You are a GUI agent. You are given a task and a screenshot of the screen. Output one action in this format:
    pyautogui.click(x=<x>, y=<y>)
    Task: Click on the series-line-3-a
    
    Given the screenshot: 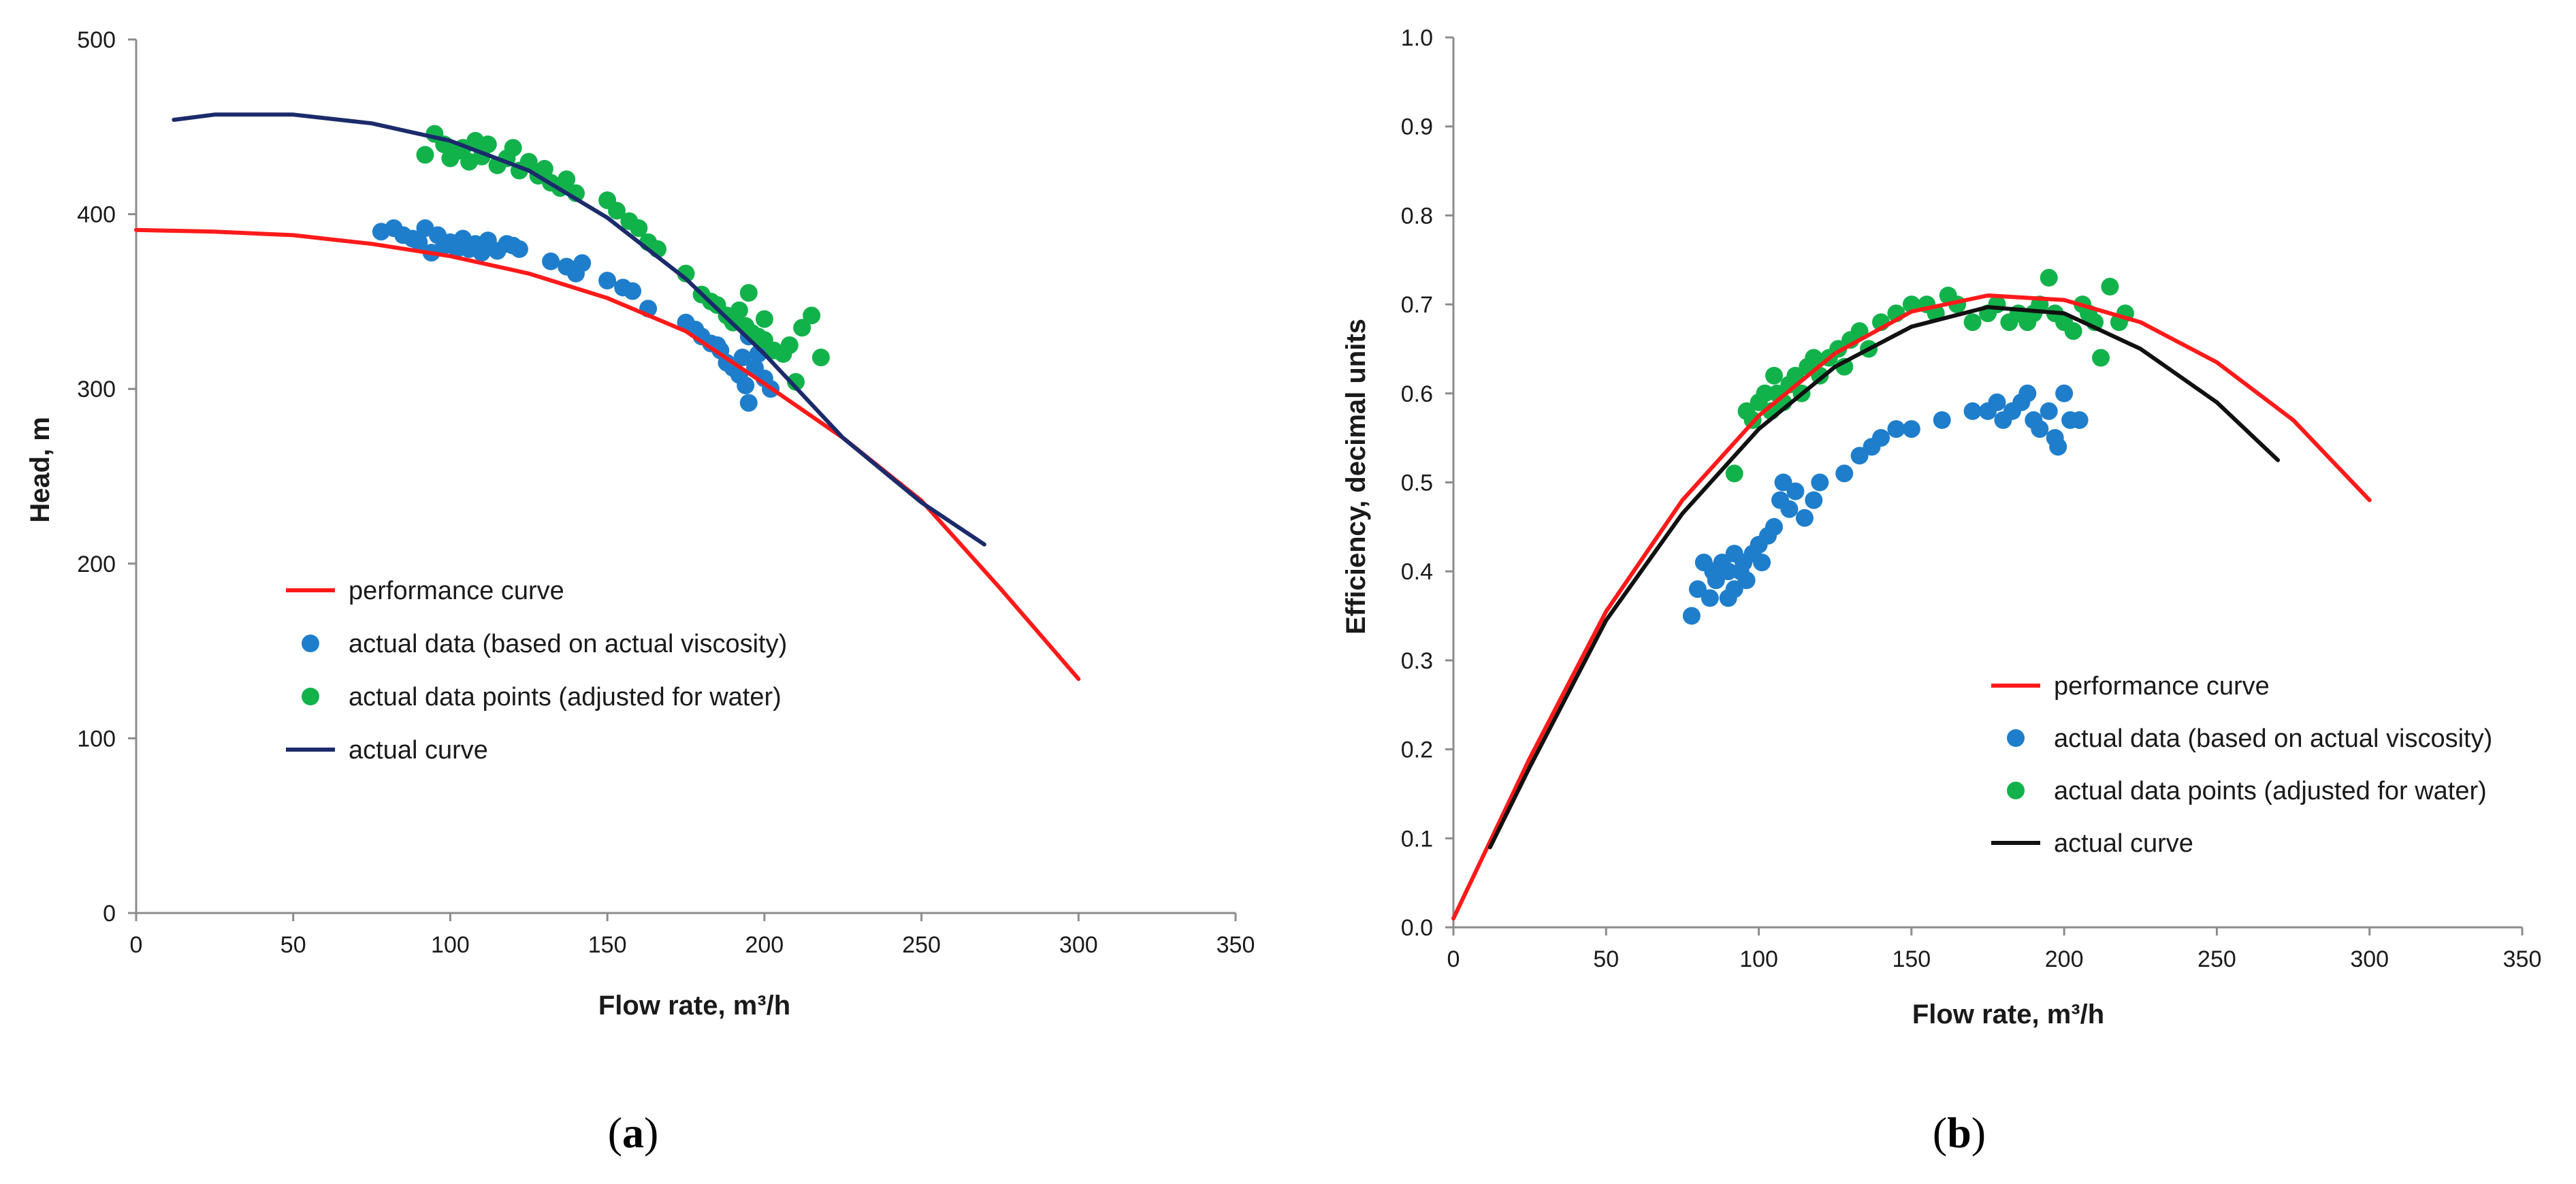 What is the action you would take?
    pyautogui.click(x=579, y=329)
    